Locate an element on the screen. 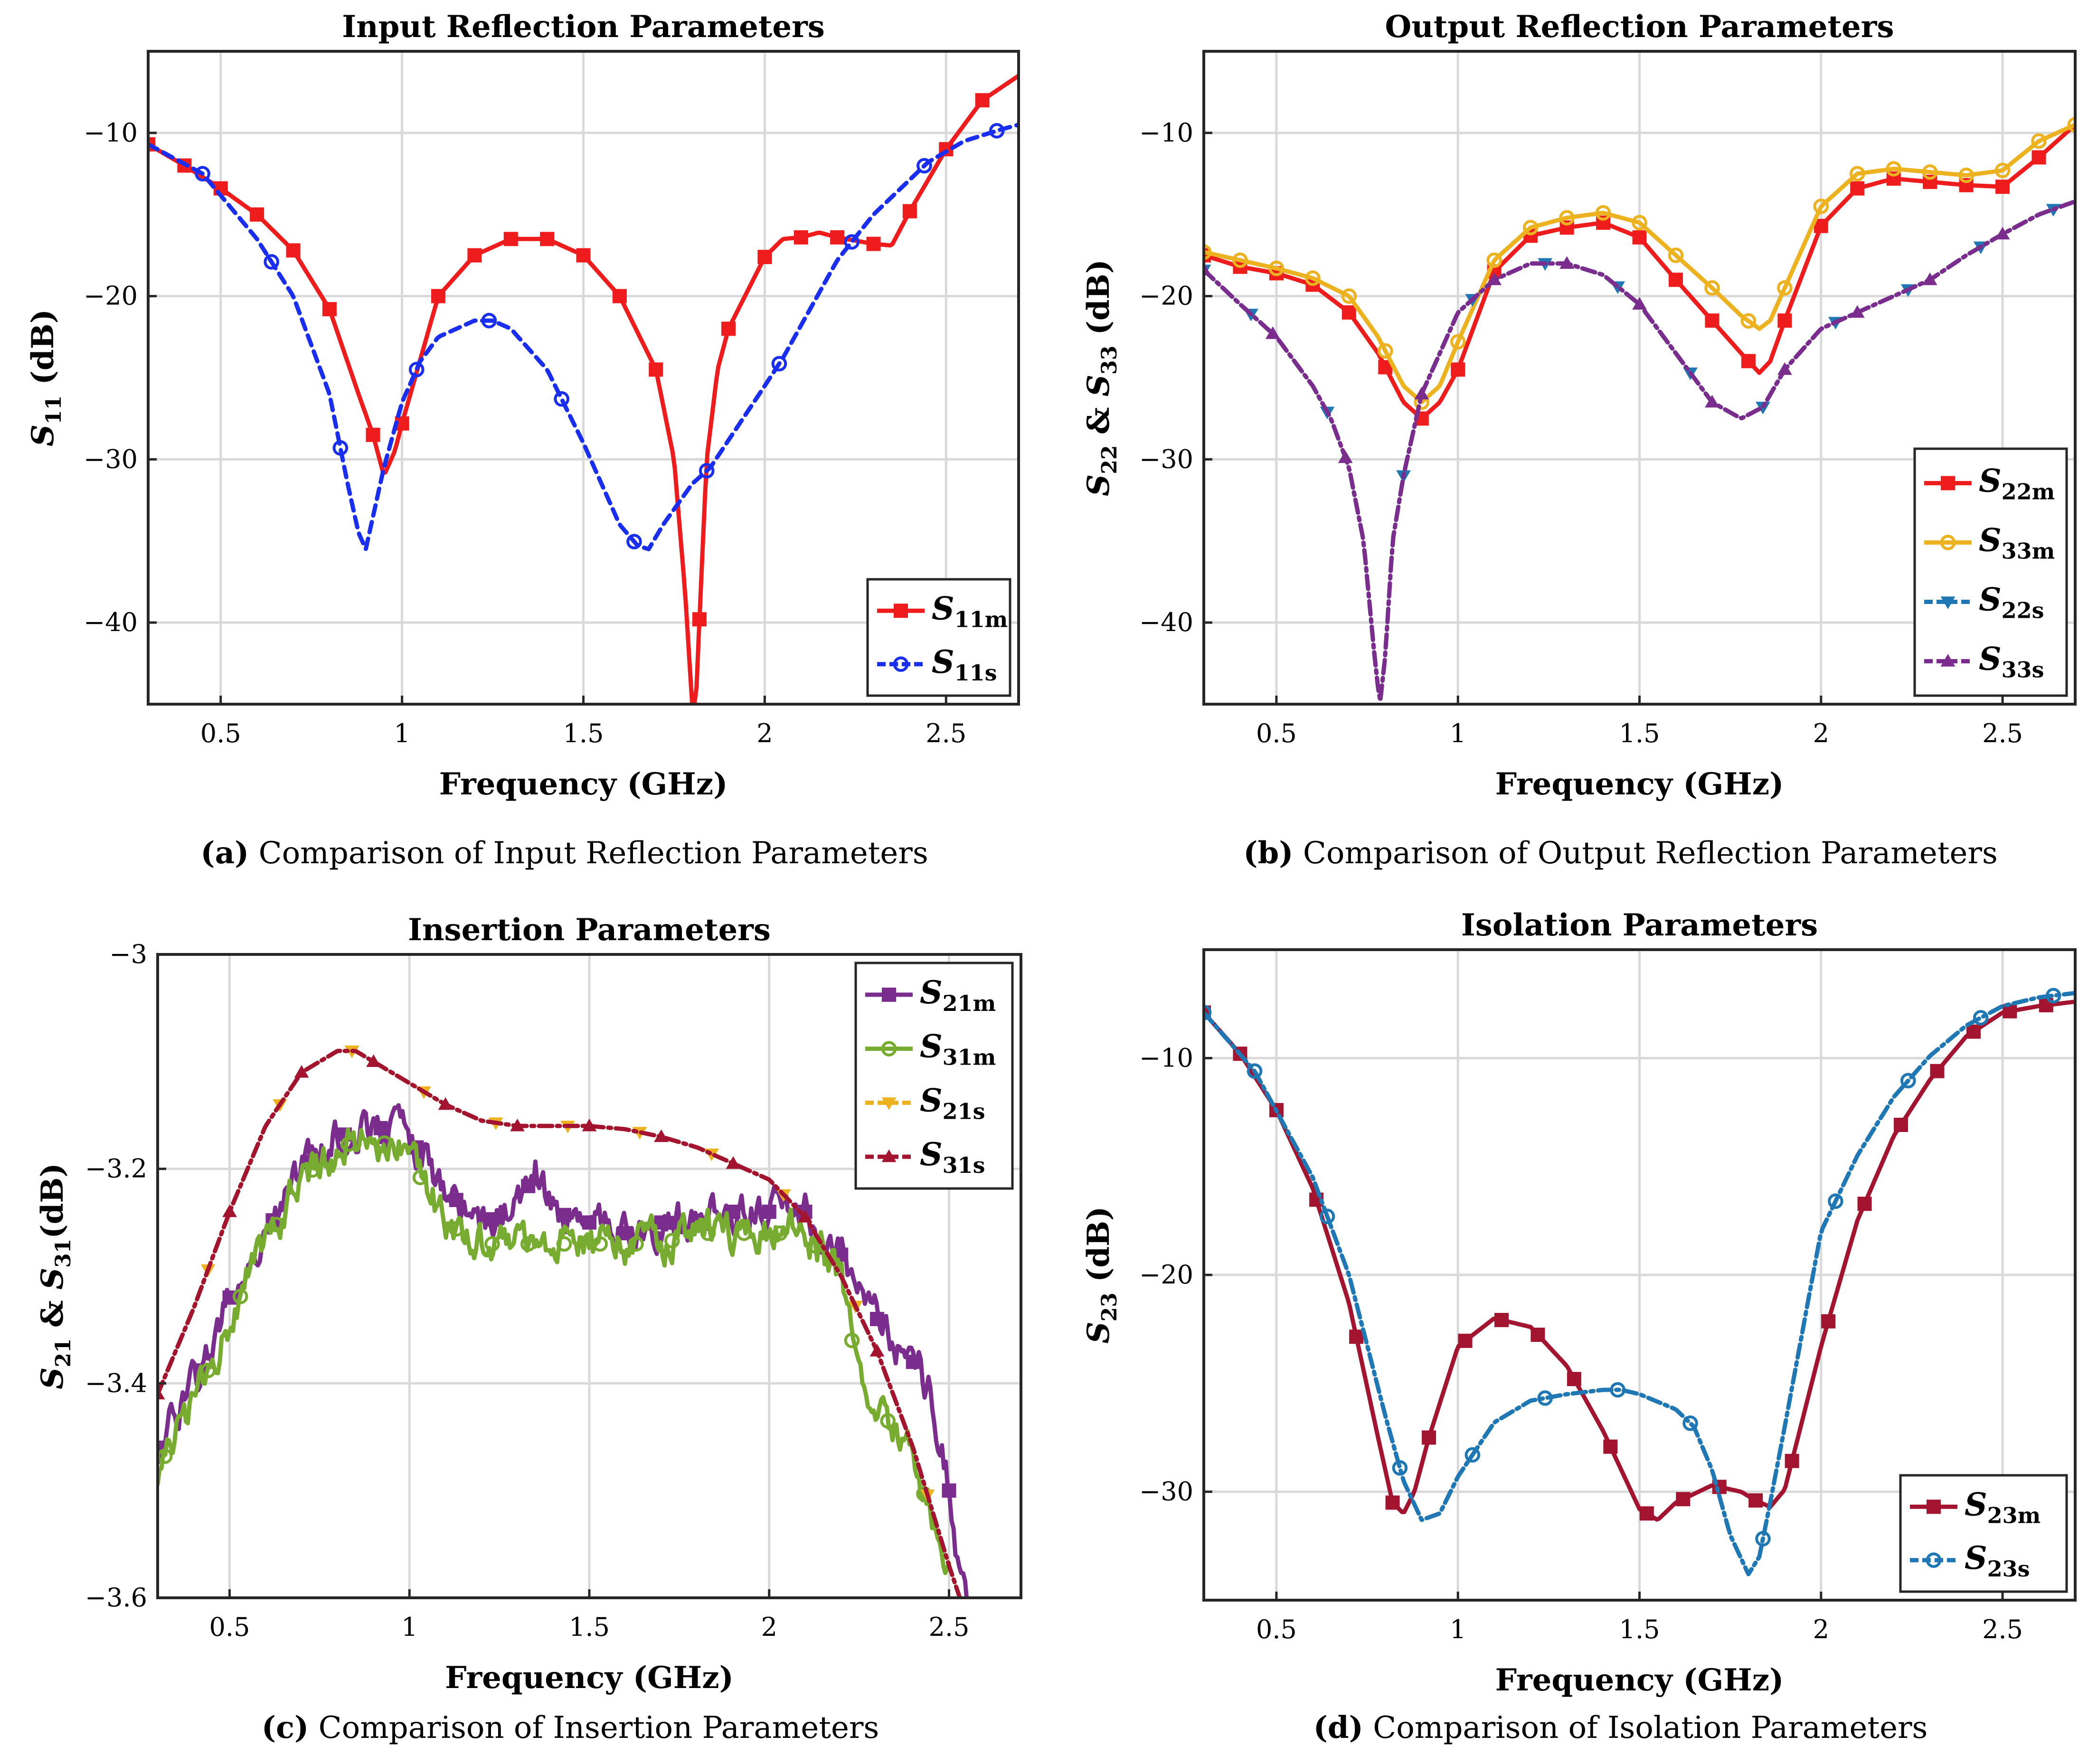 The height and width of the screenshot is (1764, 2088). series-markers-33s is located at coordinates (1607, 344).